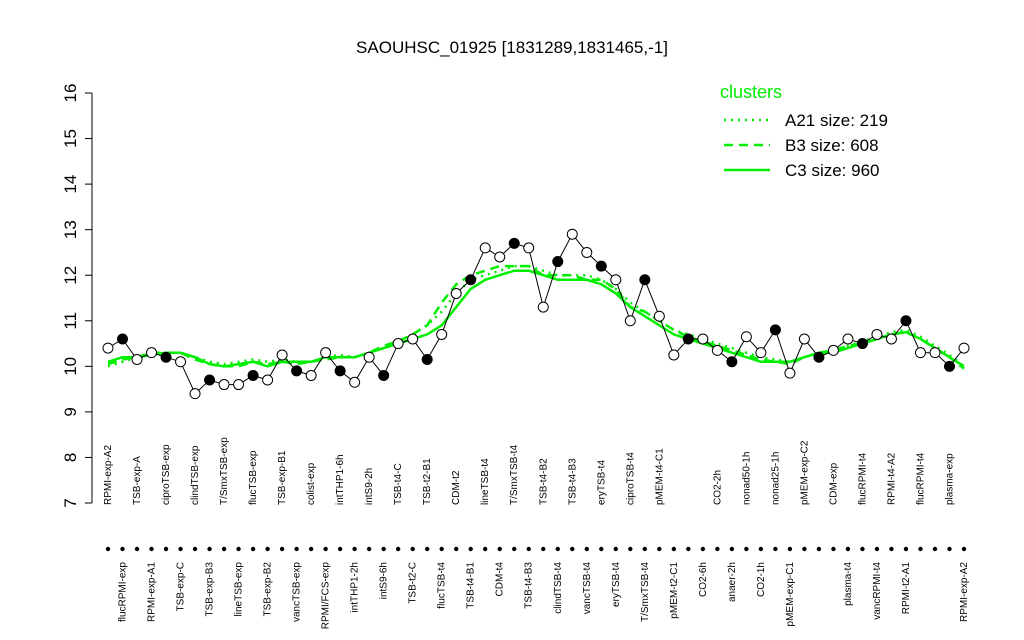  What do you see at coordinates (181, 586) in the screenshot?
I see `x-tick-label: TSB-exp-C` at bounding box center [181, 586].